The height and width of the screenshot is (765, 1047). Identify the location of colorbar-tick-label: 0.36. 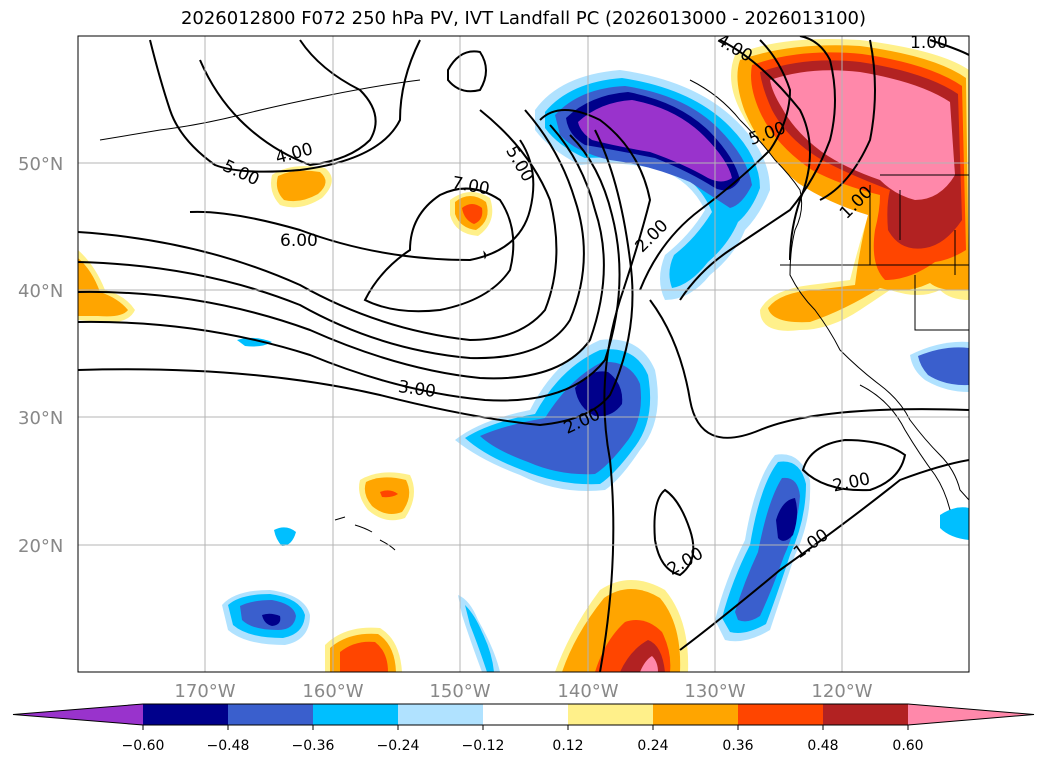
(737, 746).